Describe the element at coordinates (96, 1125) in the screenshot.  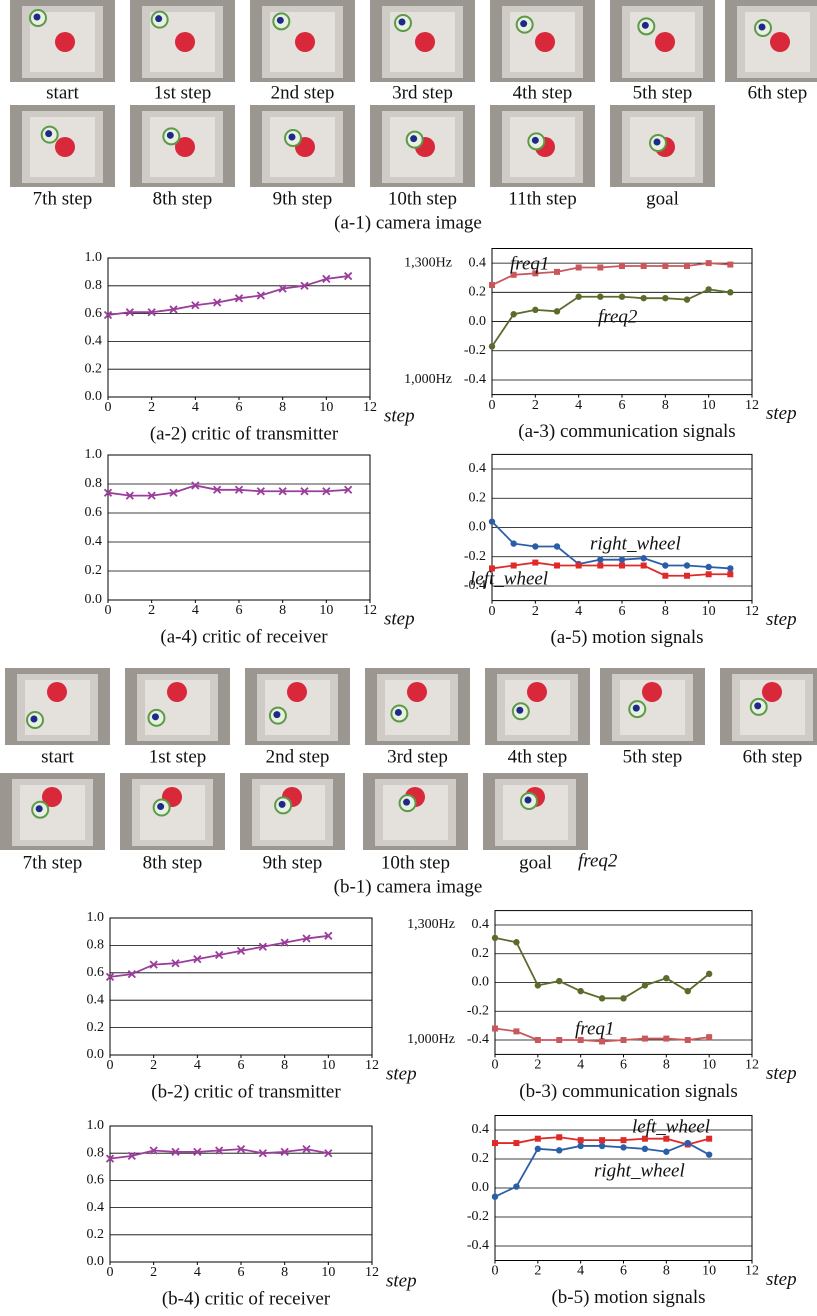
I see `y-tick-label: 1.0` at that location.